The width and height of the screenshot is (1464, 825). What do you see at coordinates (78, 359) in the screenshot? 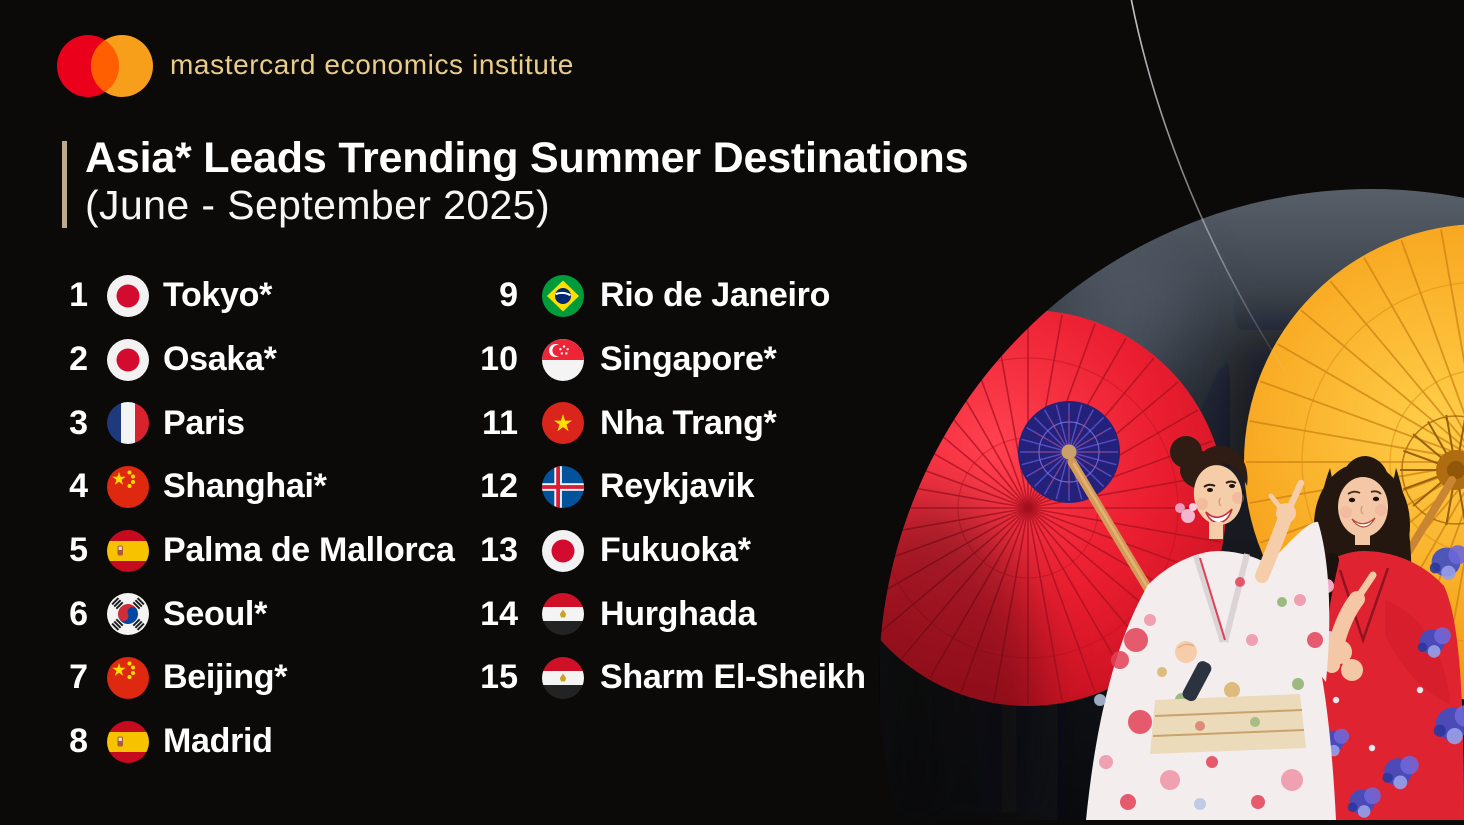
I see `rank-number: 2` at bounding box center [78, 359].